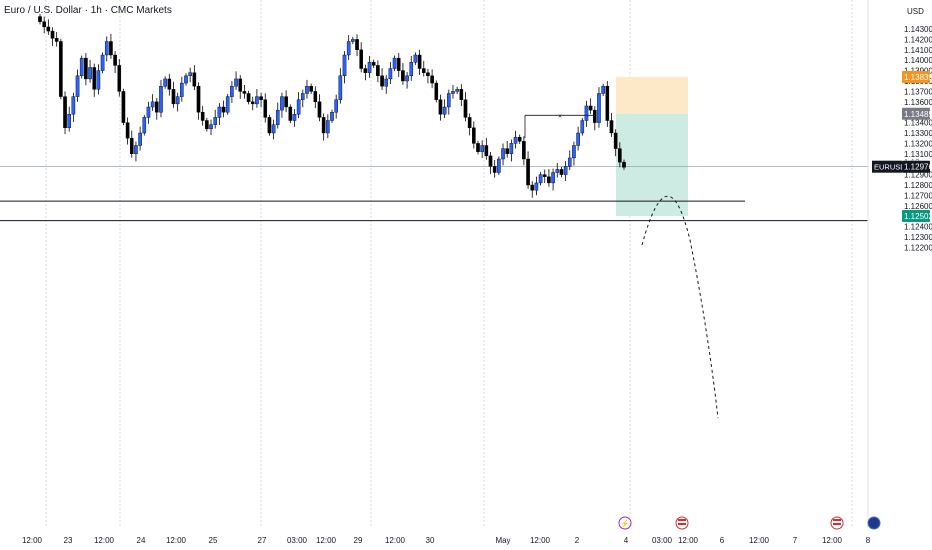  What do you see at coordinates (918, 237) in the screenshot?
I see `price-tick-label: 1.12300` at bounding box center [918, 237].